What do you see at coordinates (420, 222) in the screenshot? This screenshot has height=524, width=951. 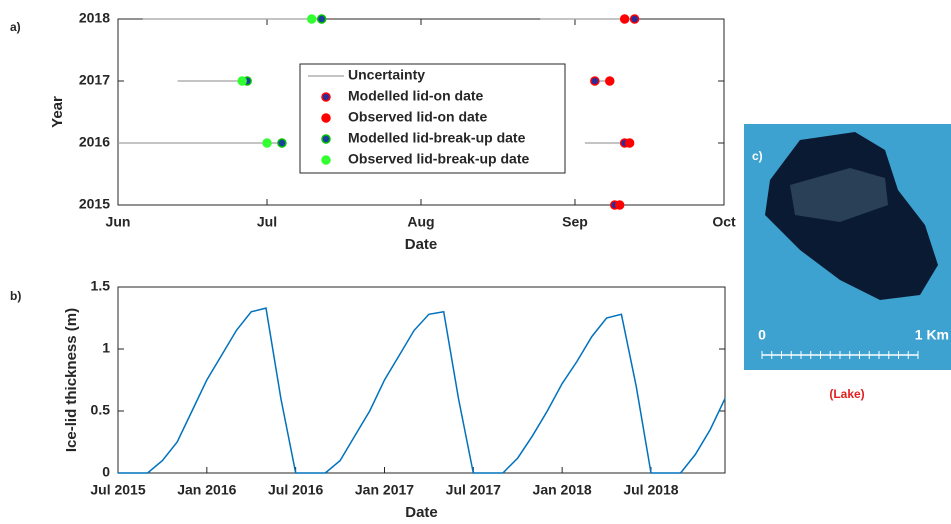 I see `x-tick-label: Aug` at bounding box center [420, 222].